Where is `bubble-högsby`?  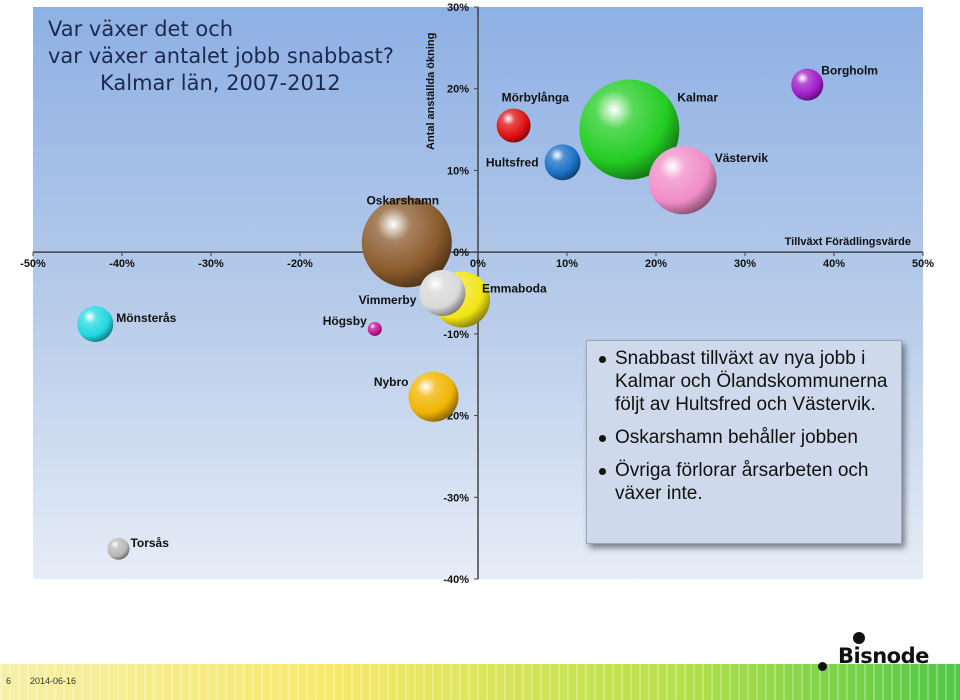 bubble-högsby is located at coordinates (374, 328).